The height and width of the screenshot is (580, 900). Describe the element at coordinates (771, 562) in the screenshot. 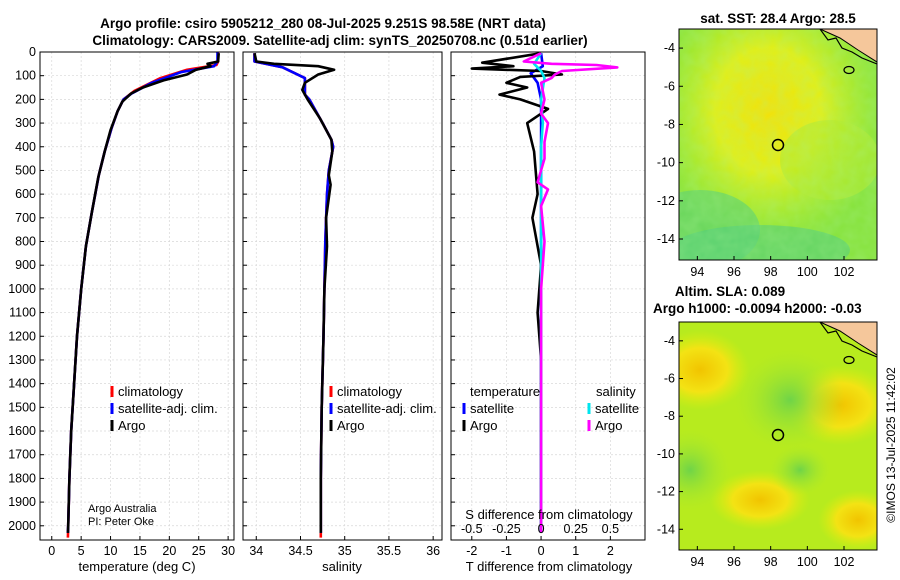

I see `map-lon-tick-label: 98` at that location.